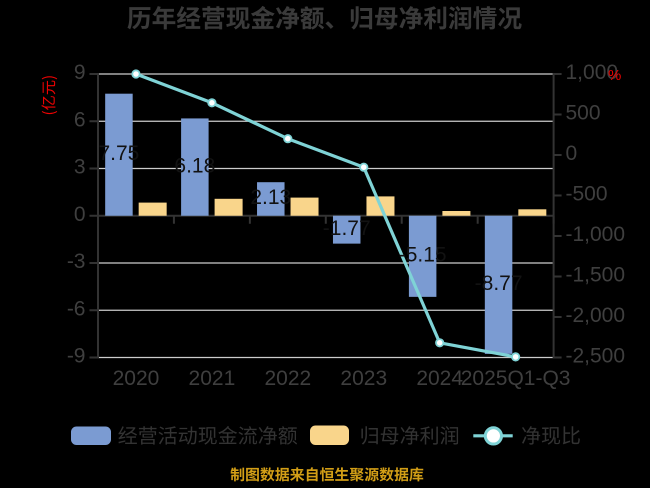 The height and width of the screenshot is (488, 650). What do you see at coordinates (136, 378) in the screenshot?
I see `svg-text: 2020` at bounding box center [136, 378].